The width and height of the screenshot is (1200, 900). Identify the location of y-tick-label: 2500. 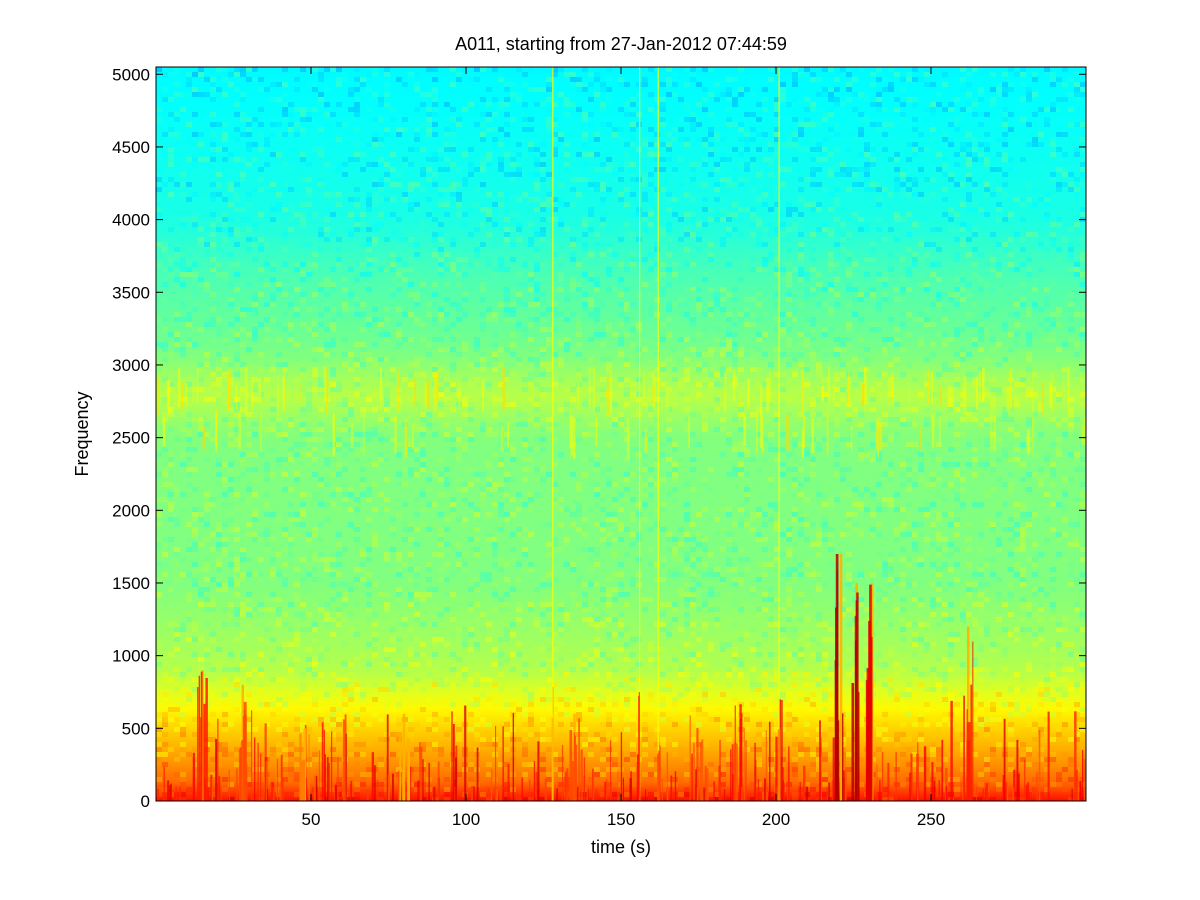
(131, 438).